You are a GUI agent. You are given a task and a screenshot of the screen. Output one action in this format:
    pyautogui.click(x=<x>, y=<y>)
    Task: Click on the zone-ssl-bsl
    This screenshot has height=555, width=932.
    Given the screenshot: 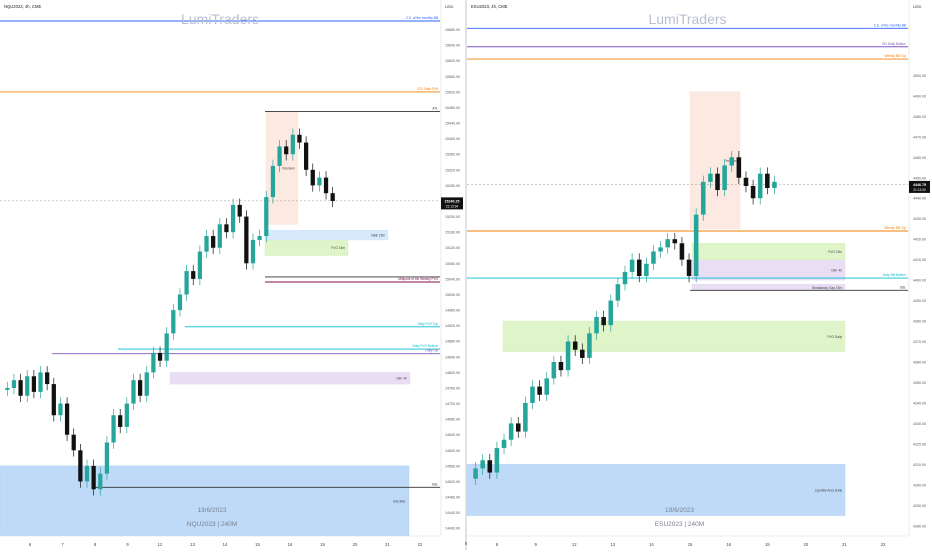 What is the action you would take?
    pyautogui.click(x=205, y=501)
    